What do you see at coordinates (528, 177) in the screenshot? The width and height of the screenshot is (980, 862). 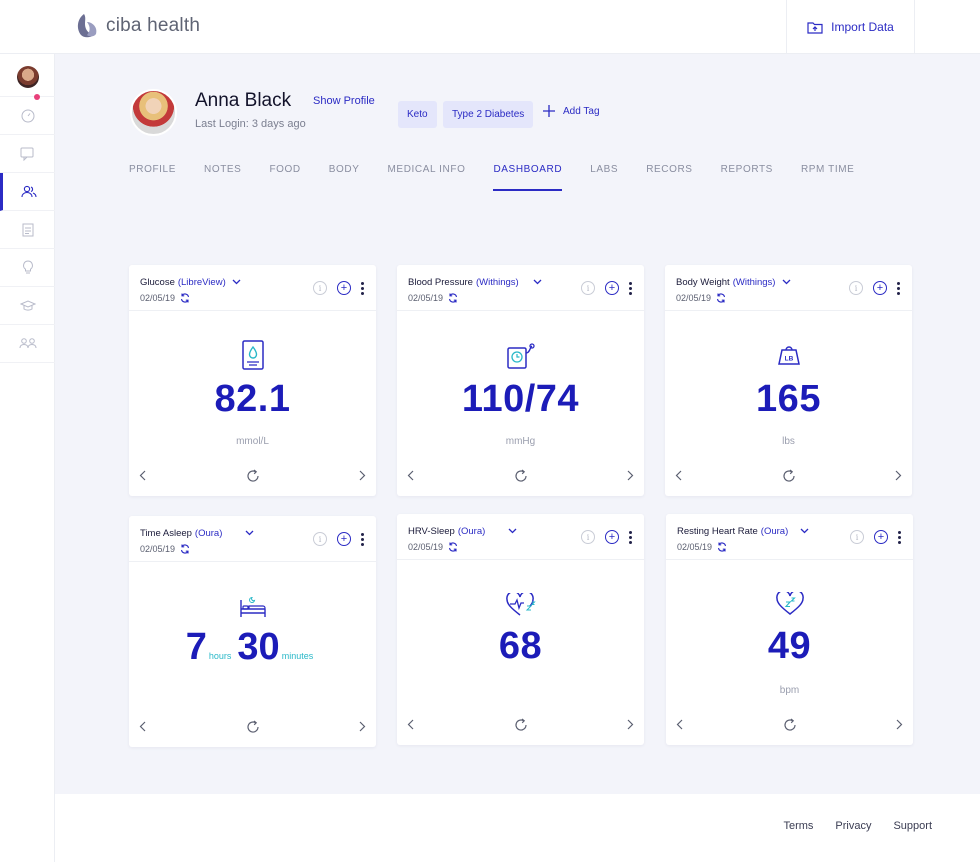 I see `tab-dashboard: DASHBOARD` at bounding box center [528, 177].